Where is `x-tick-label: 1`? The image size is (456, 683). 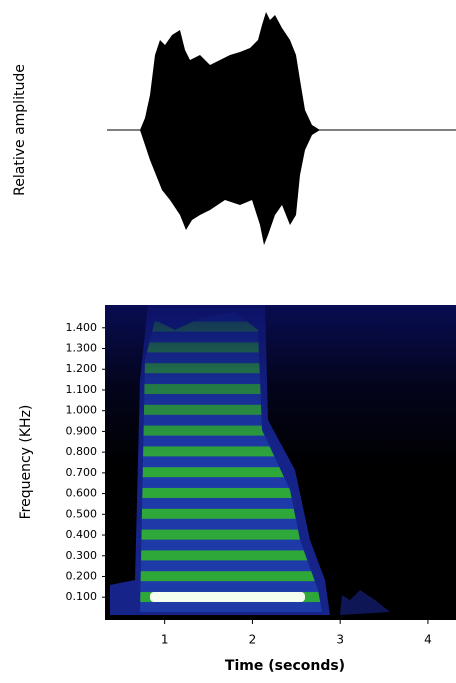
x-tick-label: 1 is located at coordinates (165, 640).